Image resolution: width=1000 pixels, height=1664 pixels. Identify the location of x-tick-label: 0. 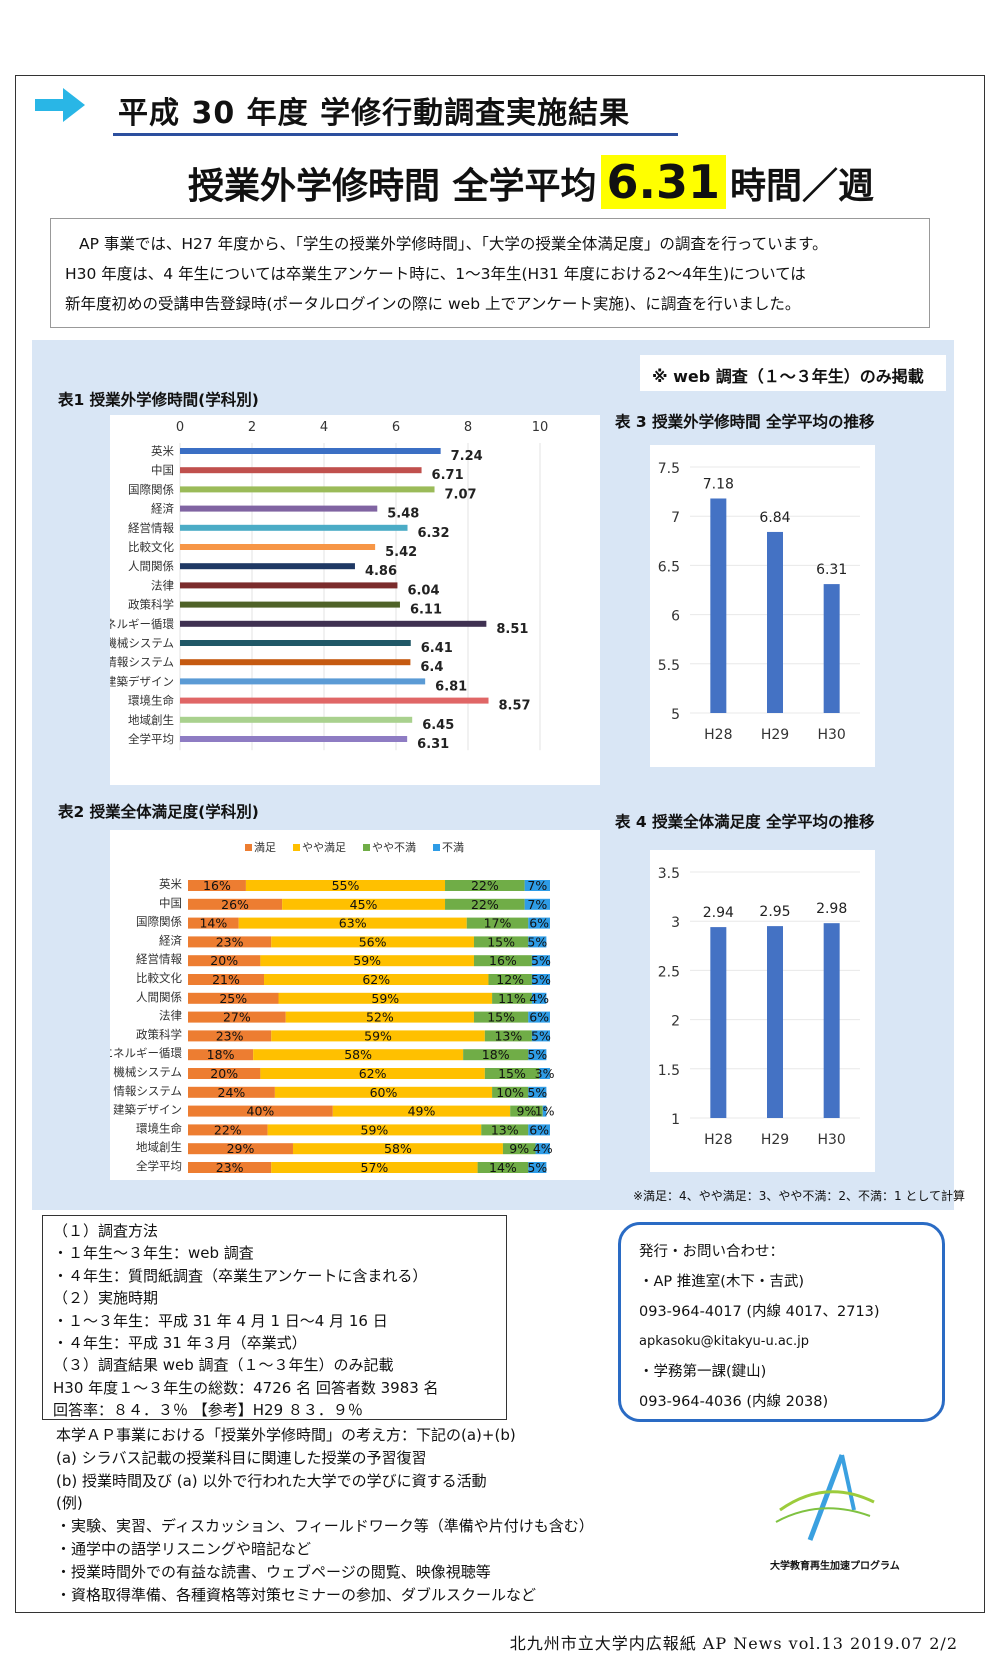
(180, 427).